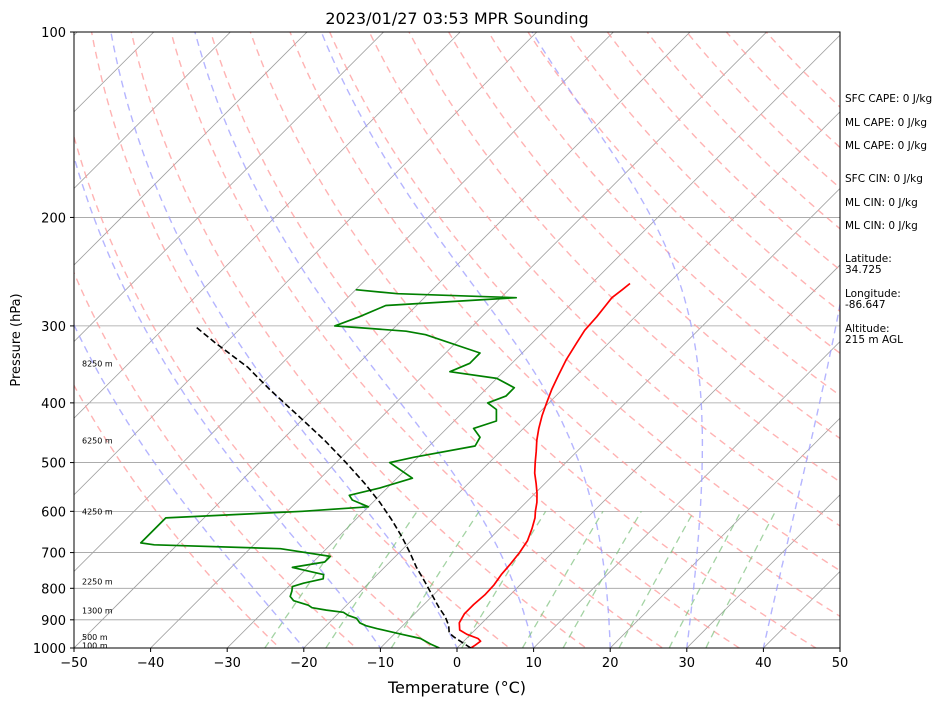  What do you see at coordinates (533, 663) in the screenshot?
I see `x-tick-label: 10` at bounding box center [533, 663].